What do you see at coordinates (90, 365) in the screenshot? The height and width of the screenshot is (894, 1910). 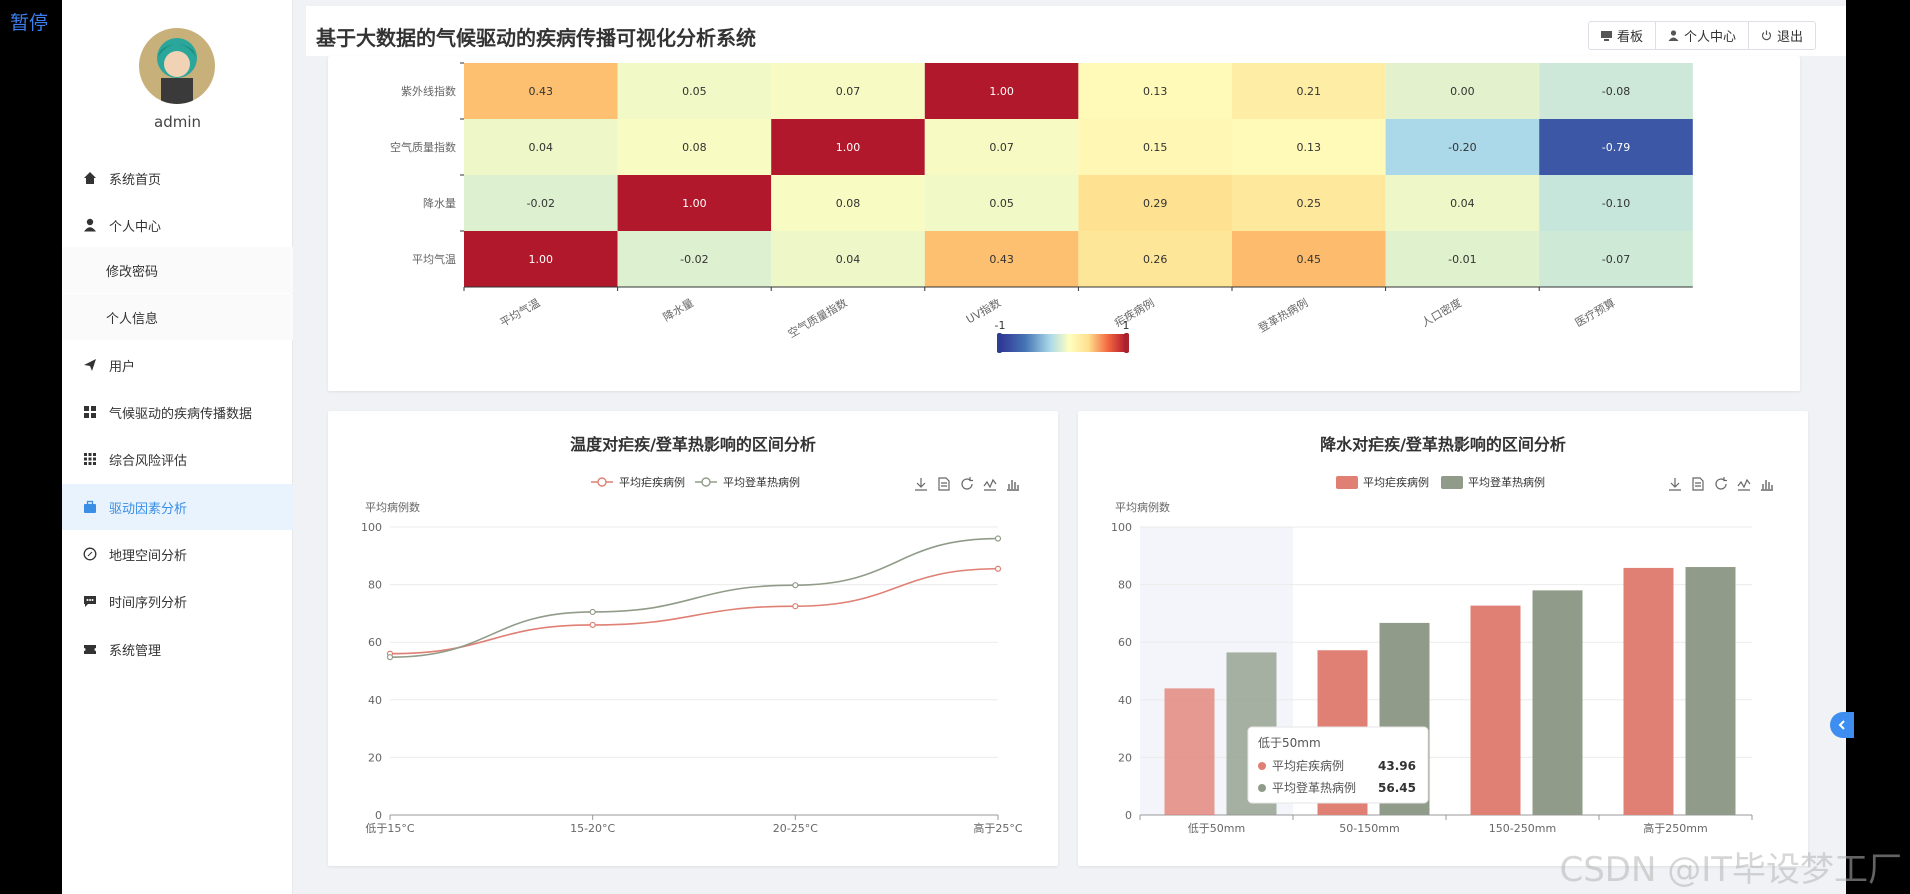 I see `paper-plane-icon` at bounding box center [90, 365].